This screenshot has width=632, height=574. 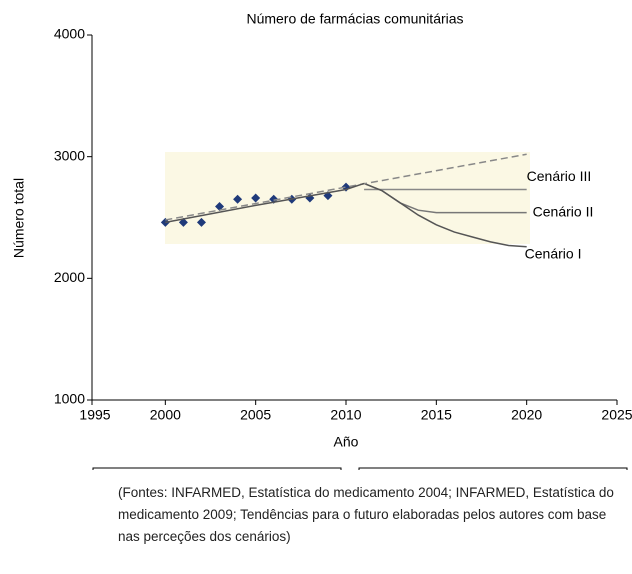 I want to click on x-tick-label: 1995, so click(x=94, y=415).